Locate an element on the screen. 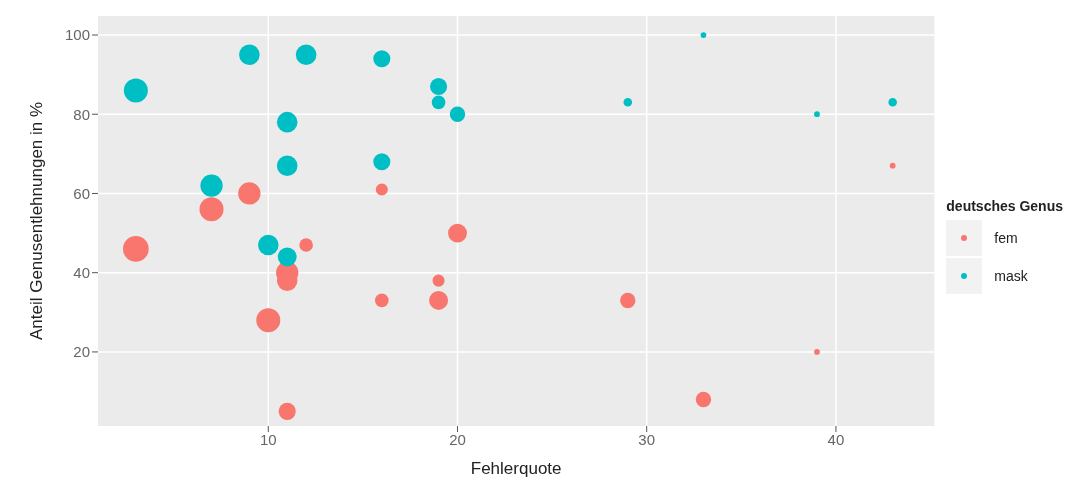 The image size is (1081, 494). y-tick-label: 60 is located at coordinates (81, 193).